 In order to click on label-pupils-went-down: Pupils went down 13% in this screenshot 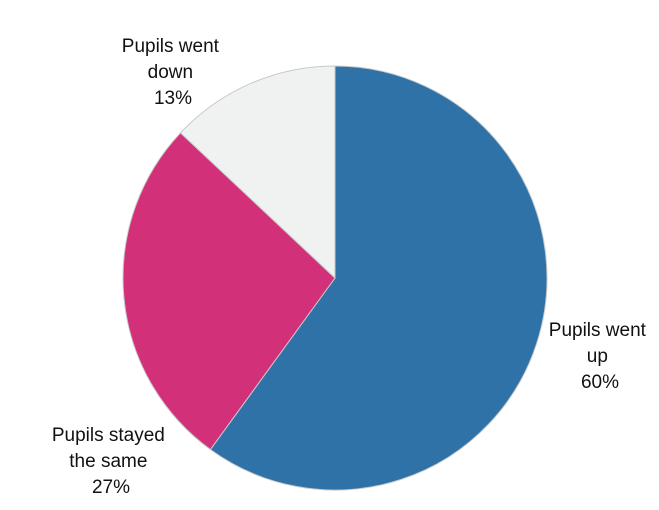, I will do `click(173, 72)`.